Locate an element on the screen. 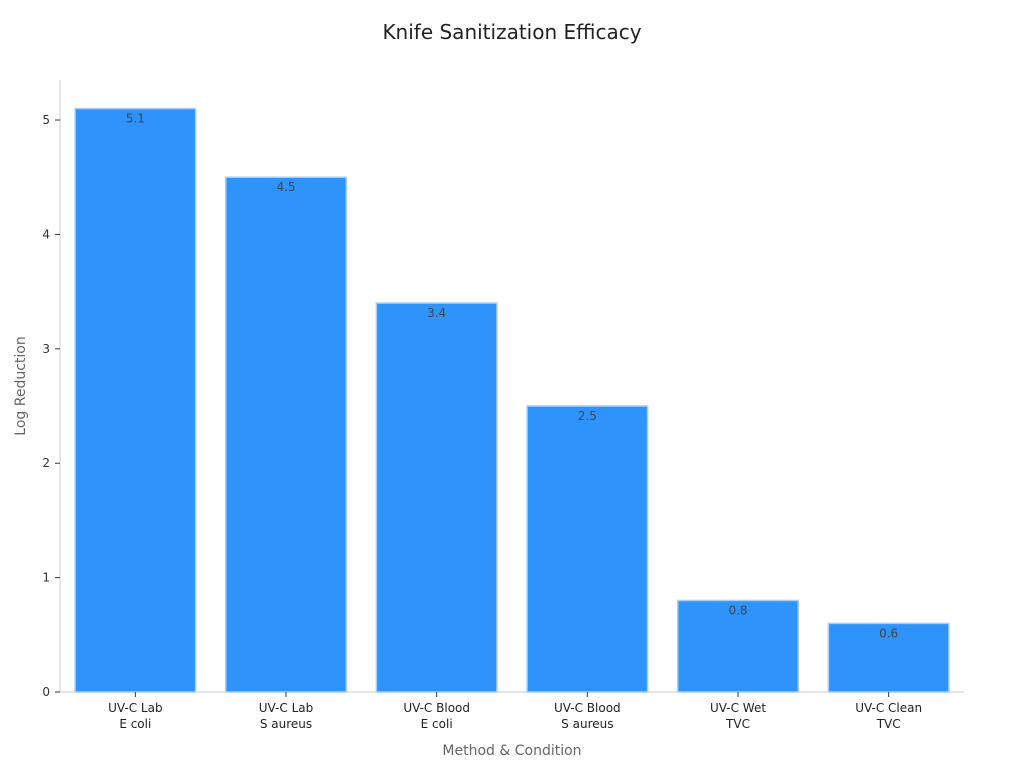 This screenshot has width=1024, height=768. bar-value-label: 3.4 is located at coordinates (436, 313).